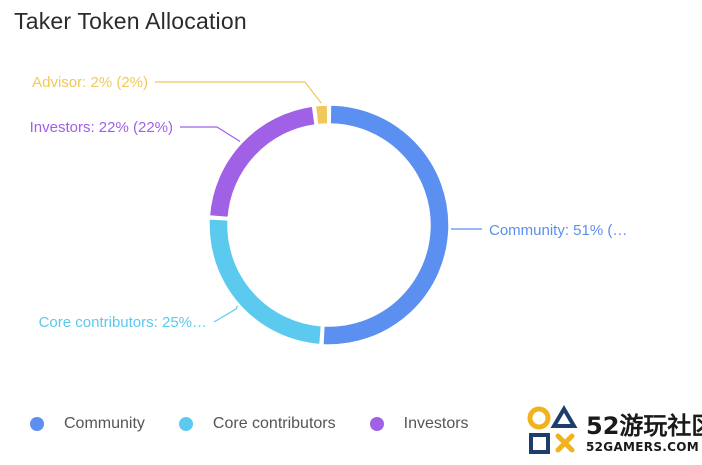 The width and height of the screenshot is (702, 465). I want to click on watermark-logo: 52游玩社区 52GAMERS.COM, so click(613, 432).